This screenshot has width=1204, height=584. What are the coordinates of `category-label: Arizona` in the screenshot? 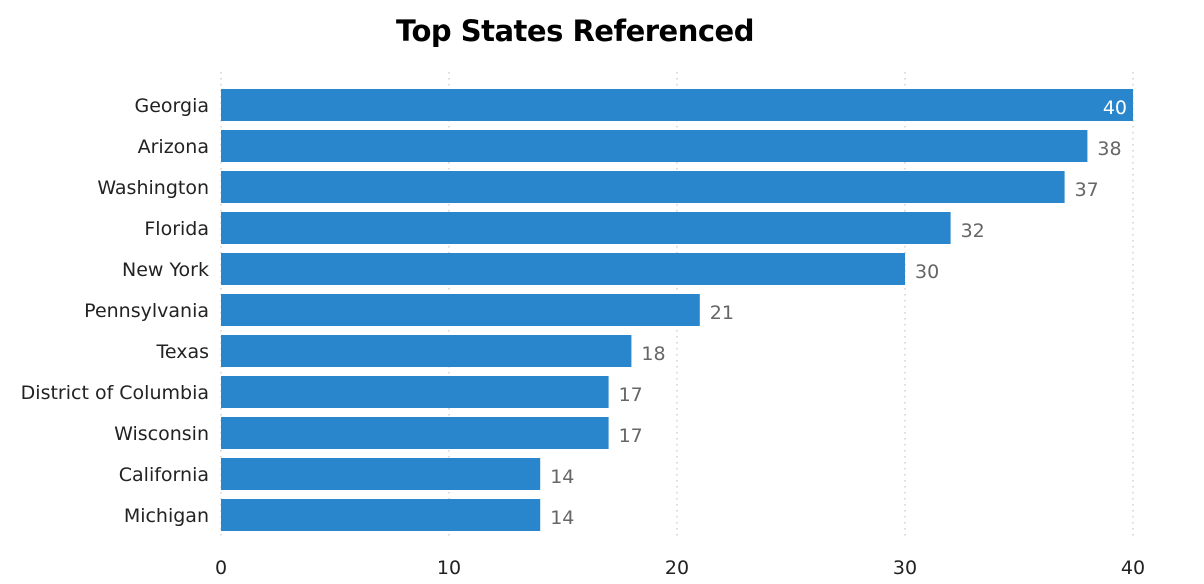 It's located at (173, 147).